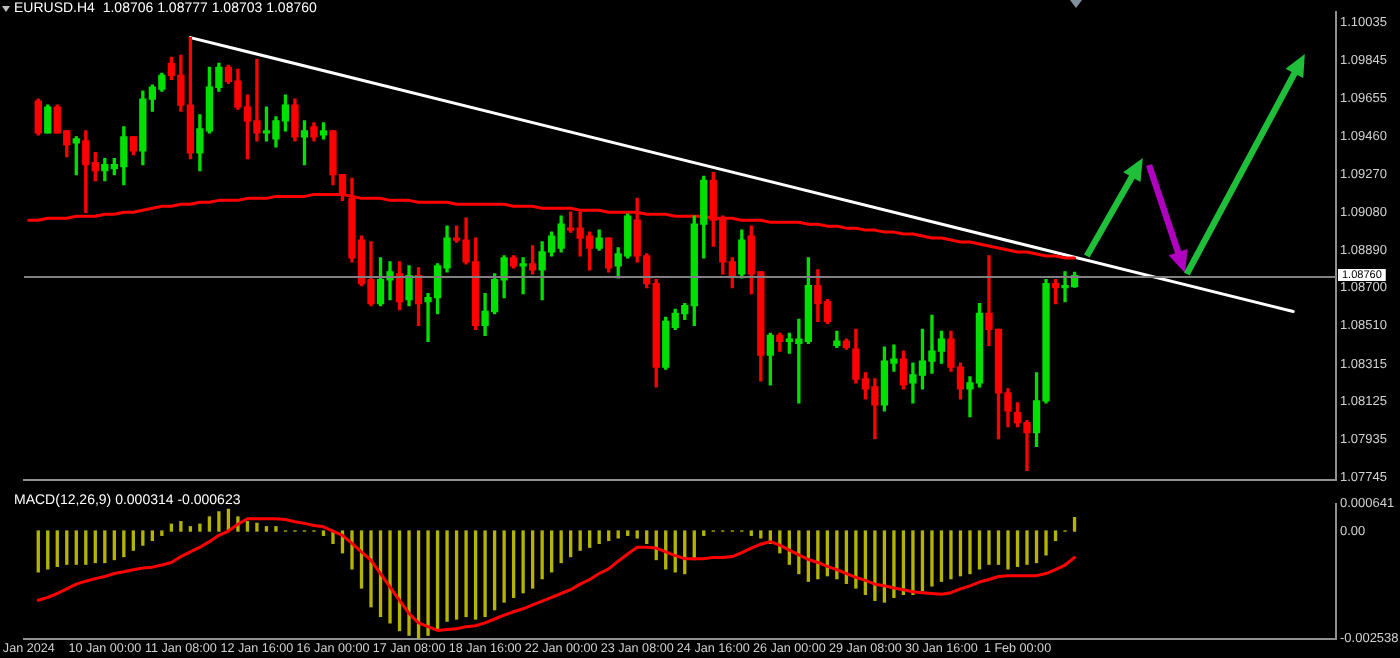  I want to click on candlestick, so click(523, 276).